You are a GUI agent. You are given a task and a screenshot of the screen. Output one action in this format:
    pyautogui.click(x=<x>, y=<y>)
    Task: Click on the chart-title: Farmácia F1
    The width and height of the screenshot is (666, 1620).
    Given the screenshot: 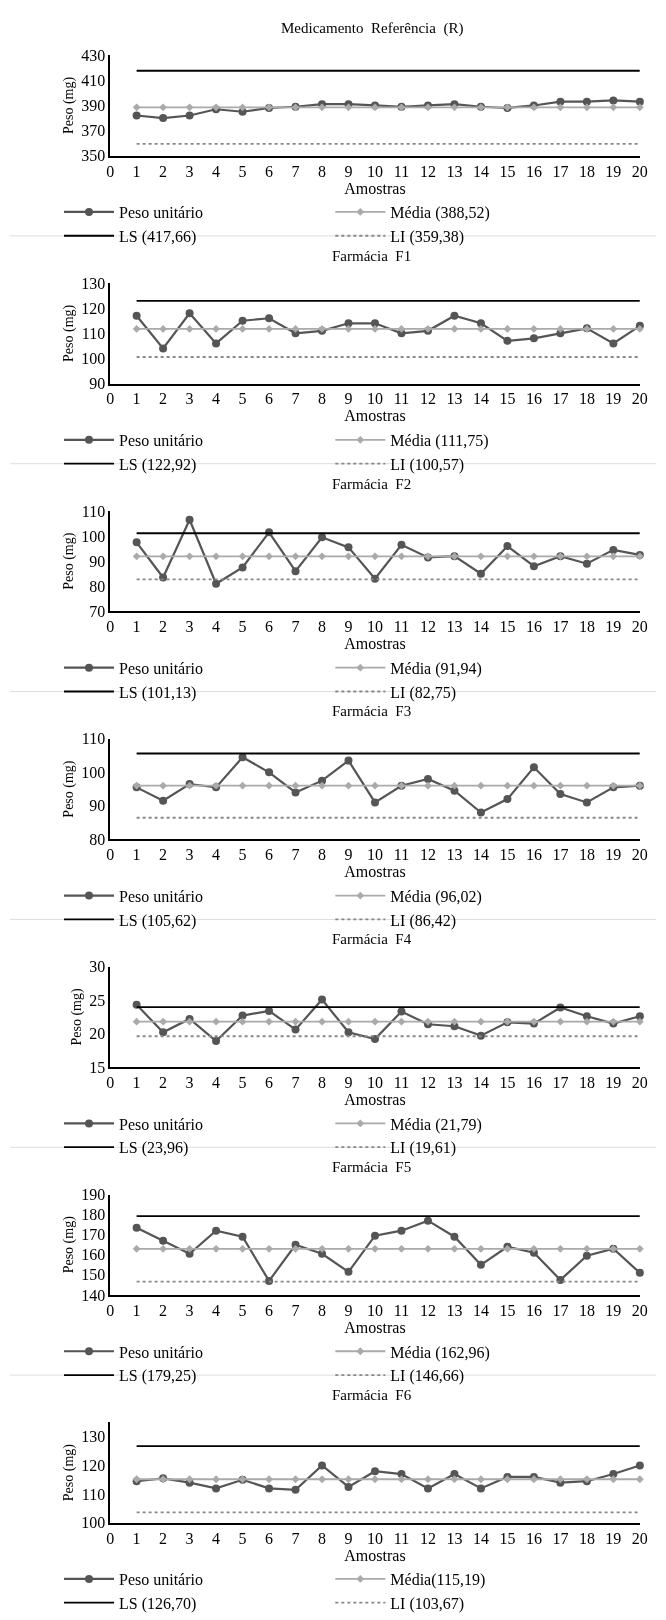 What is the action you would take?
    pyautogui.click(x=372, y=256)
    